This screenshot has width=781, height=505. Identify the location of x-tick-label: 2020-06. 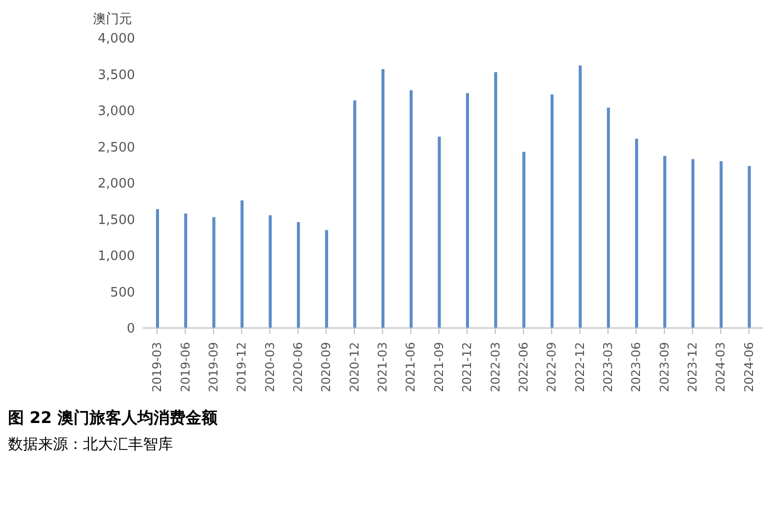
(298, 367).